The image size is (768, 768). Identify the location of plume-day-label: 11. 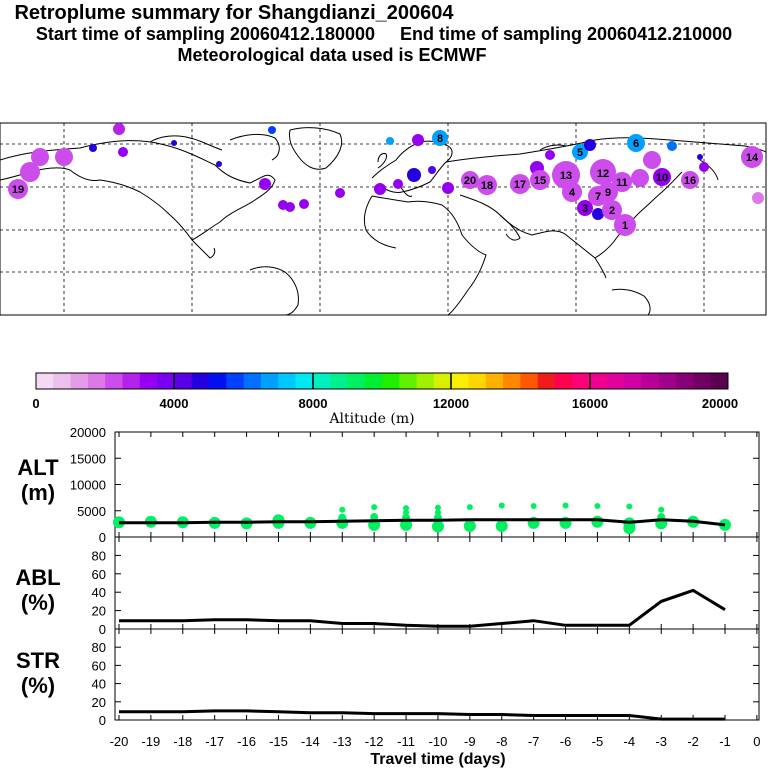
(622, 183).